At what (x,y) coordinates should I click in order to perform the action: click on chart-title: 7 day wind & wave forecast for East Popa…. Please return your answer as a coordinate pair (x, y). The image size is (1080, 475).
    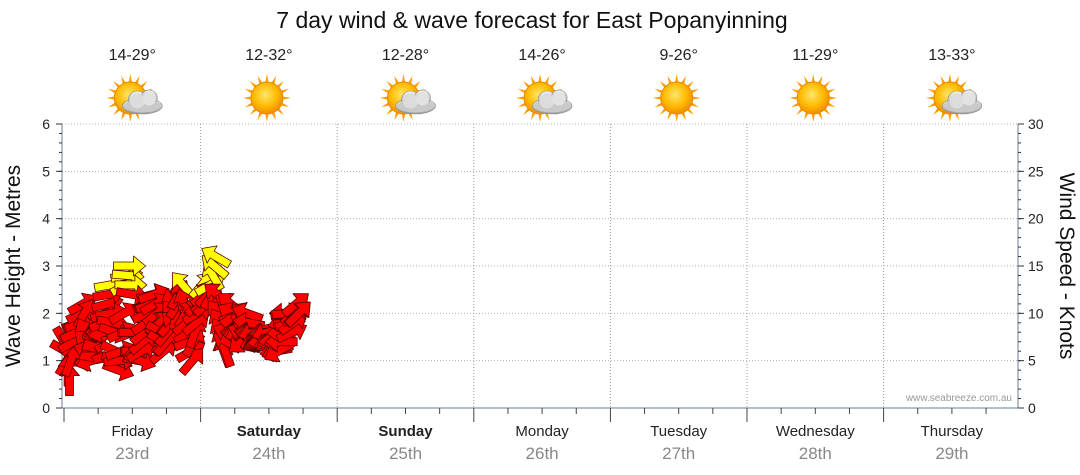
    Looking at the image, I should click on (531, 20).